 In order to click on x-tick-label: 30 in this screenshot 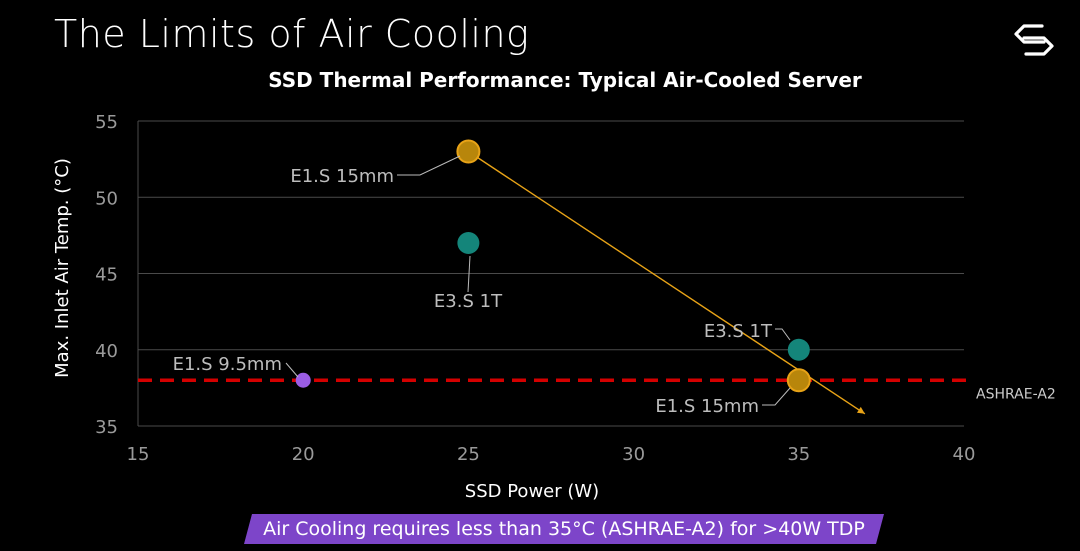, I will do `click(633, 454)`.